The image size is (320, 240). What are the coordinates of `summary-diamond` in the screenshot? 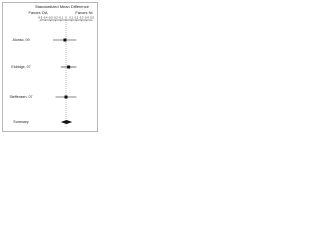 It's located at (66, 122).